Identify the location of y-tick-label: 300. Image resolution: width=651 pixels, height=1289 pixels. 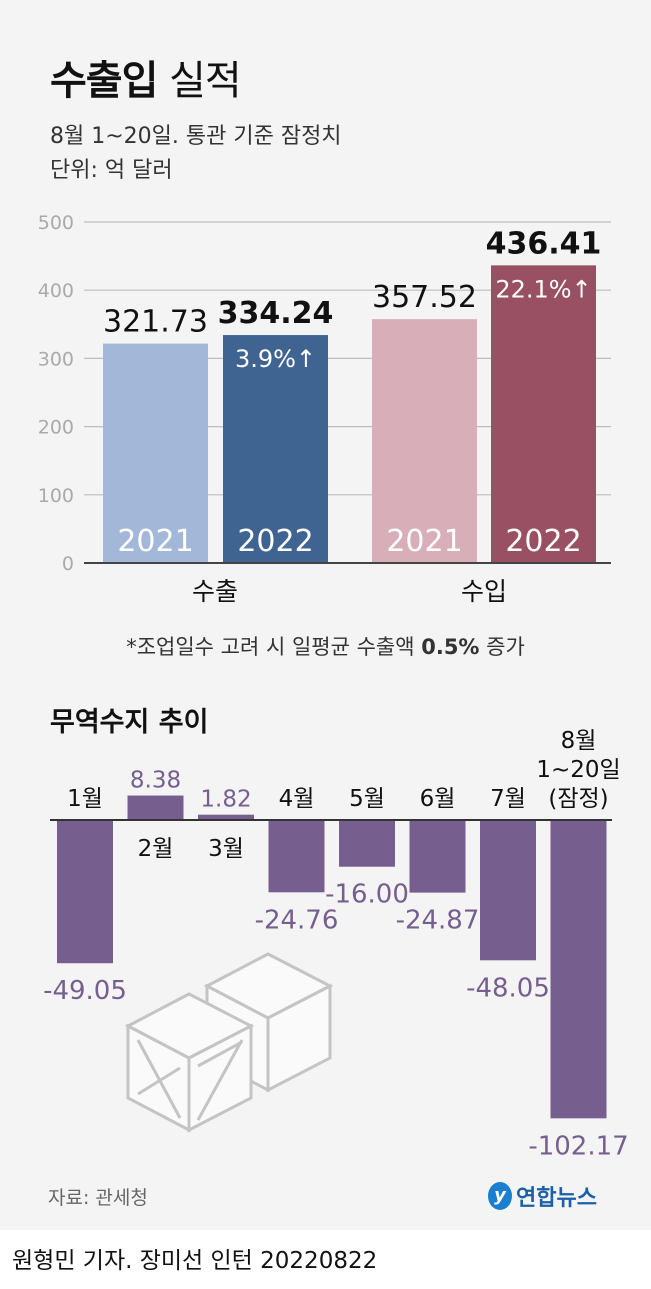
(56, 359).